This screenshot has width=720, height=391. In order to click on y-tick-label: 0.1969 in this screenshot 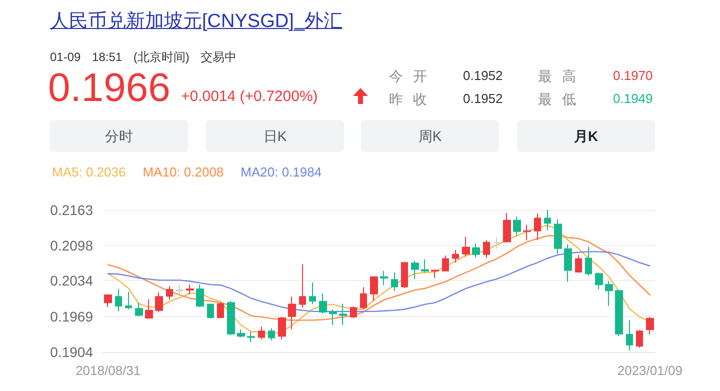, I will do `click(72, 316)`.